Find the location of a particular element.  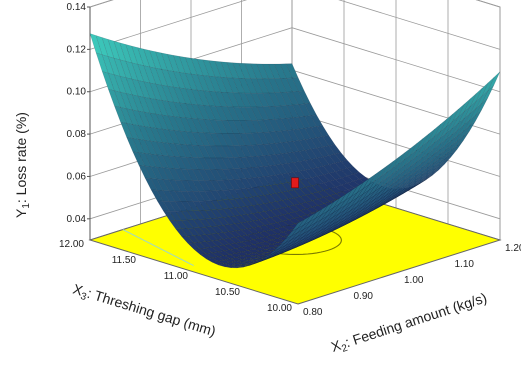

design-point is located at coordinates (295, 183).